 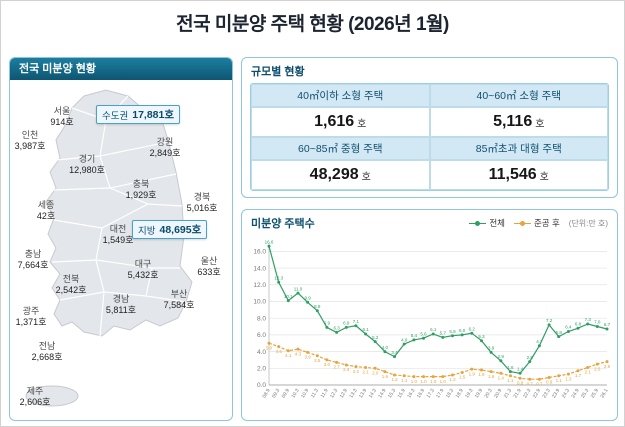 What do you see at coordinates (414, 335) in the screenshot?
I see `svg-text: 5.4` at bounding box center [414, 335].